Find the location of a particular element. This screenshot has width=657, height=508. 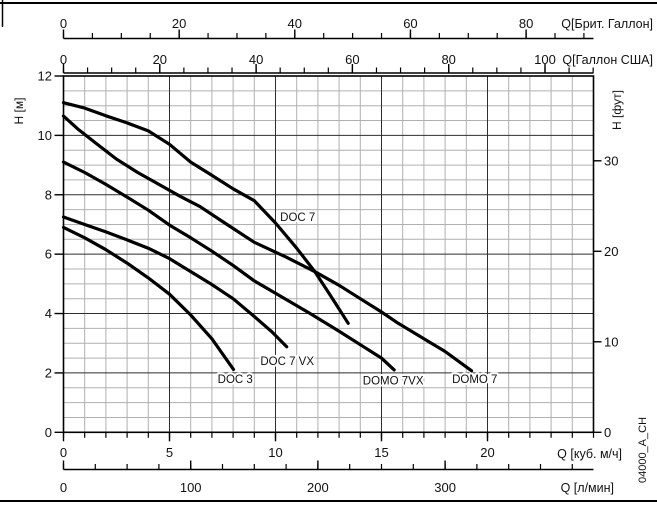

tick-label-usa: 20 is located at coordinates (160, 59).